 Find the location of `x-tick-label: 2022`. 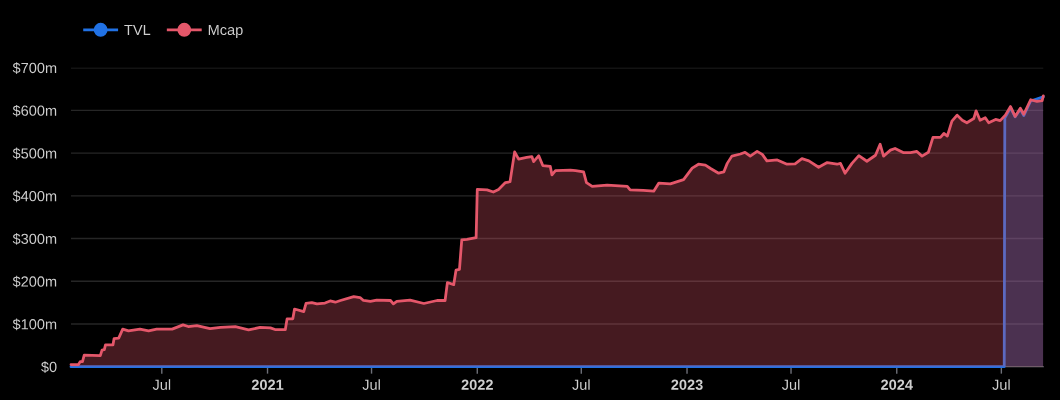

x-tick-label: 2022 is located at coordinates (477, 384).